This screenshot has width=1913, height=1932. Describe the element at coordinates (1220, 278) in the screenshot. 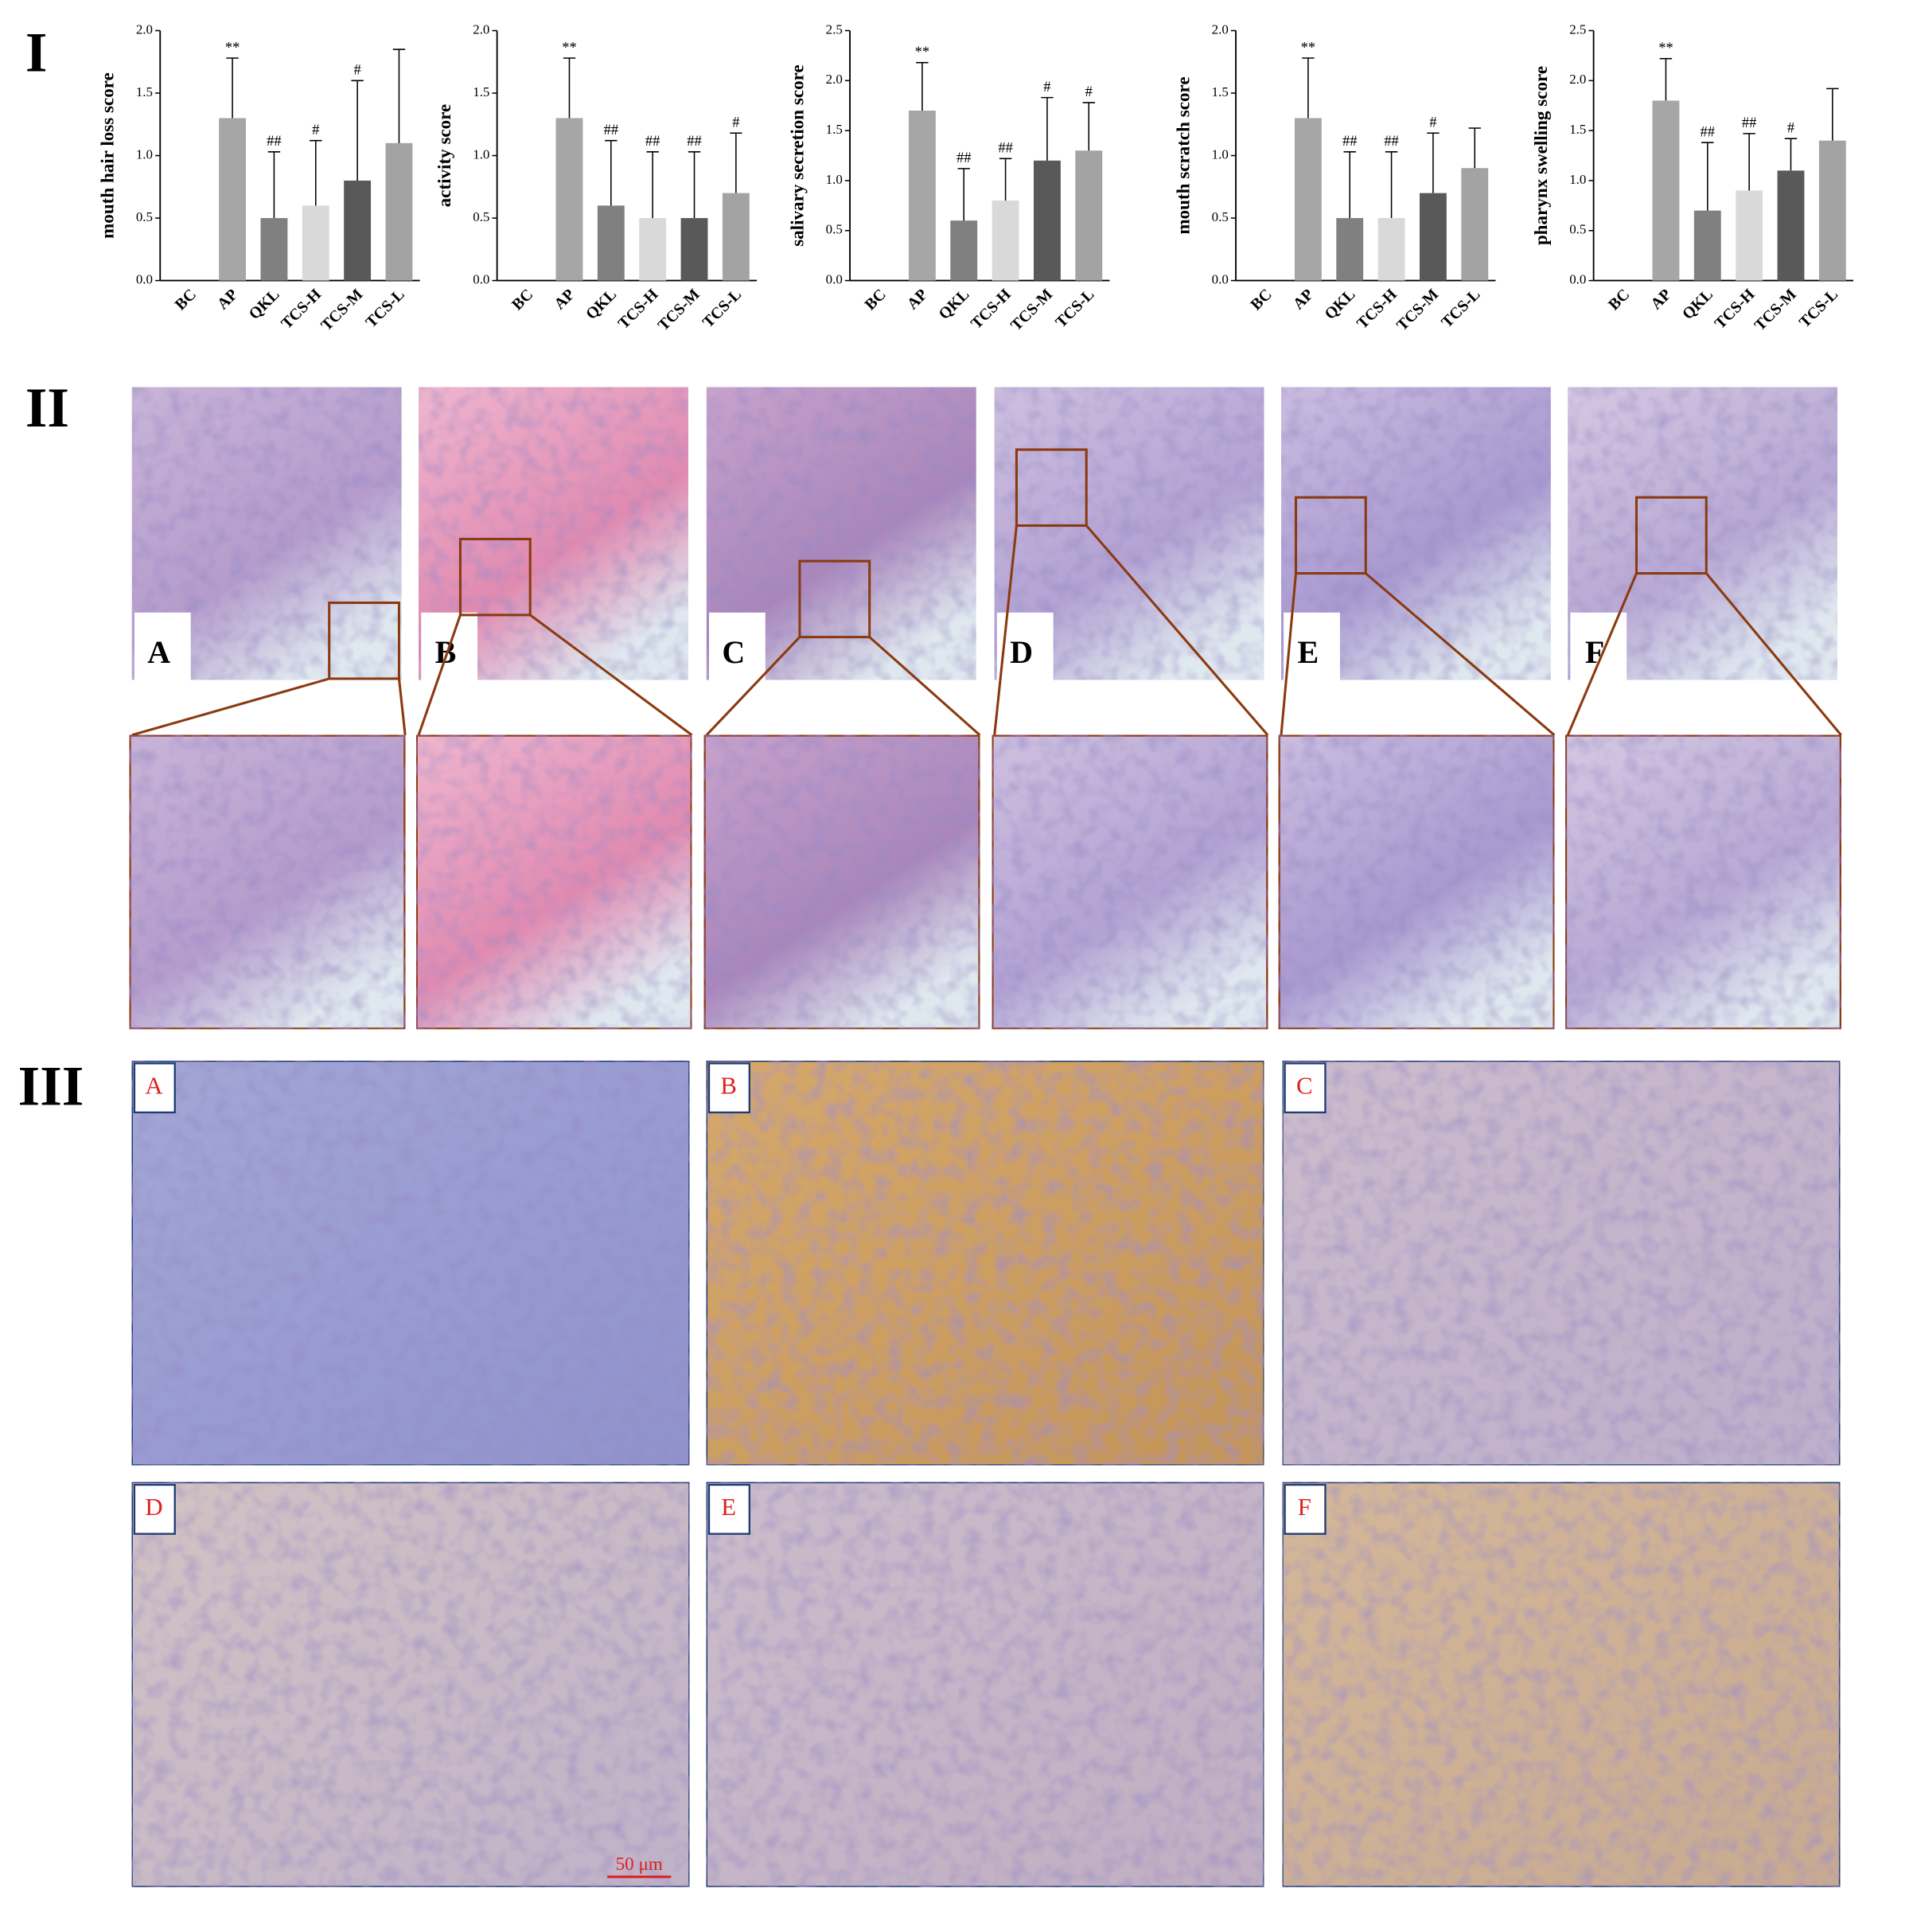

I see `y-tick-label: 0.0` at that location.